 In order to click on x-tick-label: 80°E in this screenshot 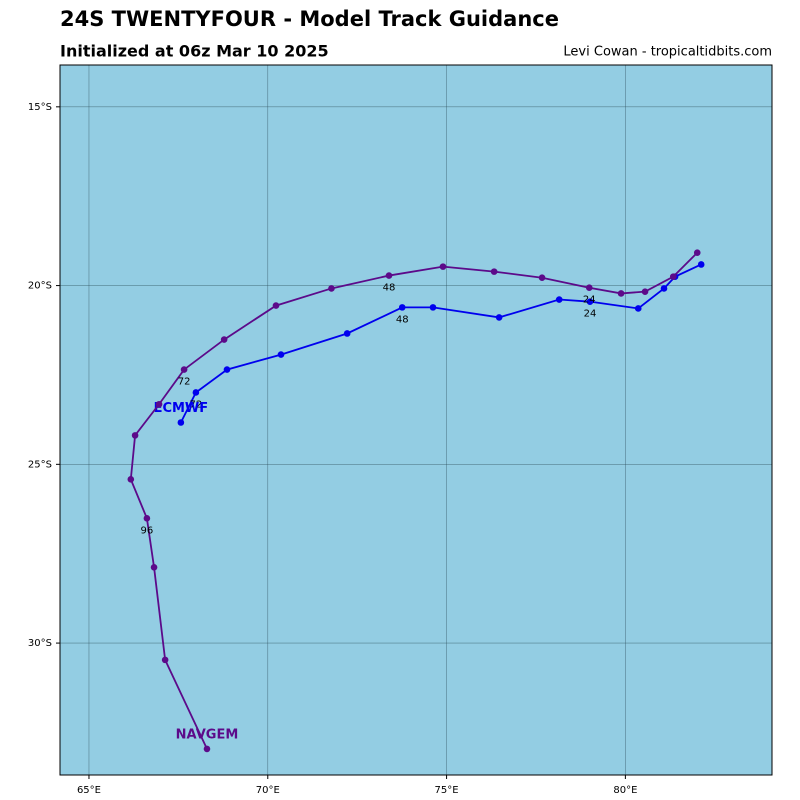, I will do `click(625, 790)`.